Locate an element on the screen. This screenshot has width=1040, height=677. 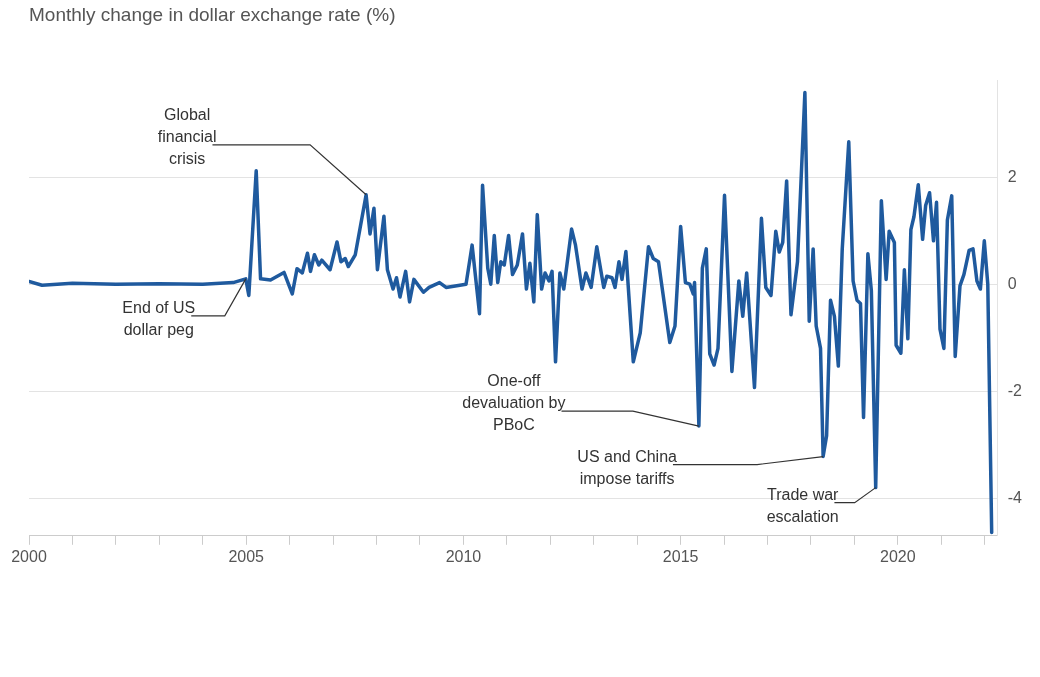
annotation: US and China impose tariffs is located at coordinates (627, 467).